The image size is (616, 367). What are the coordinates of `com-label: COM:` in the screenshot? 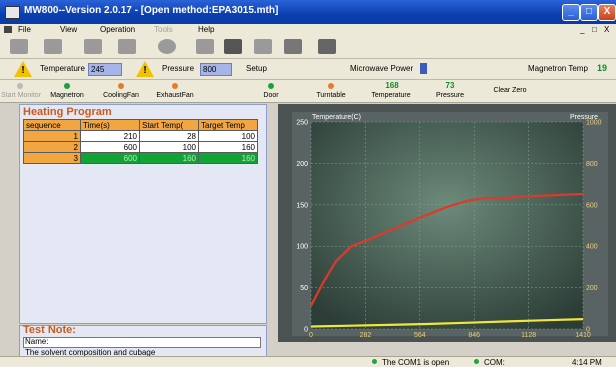 It's located at (494, 362).